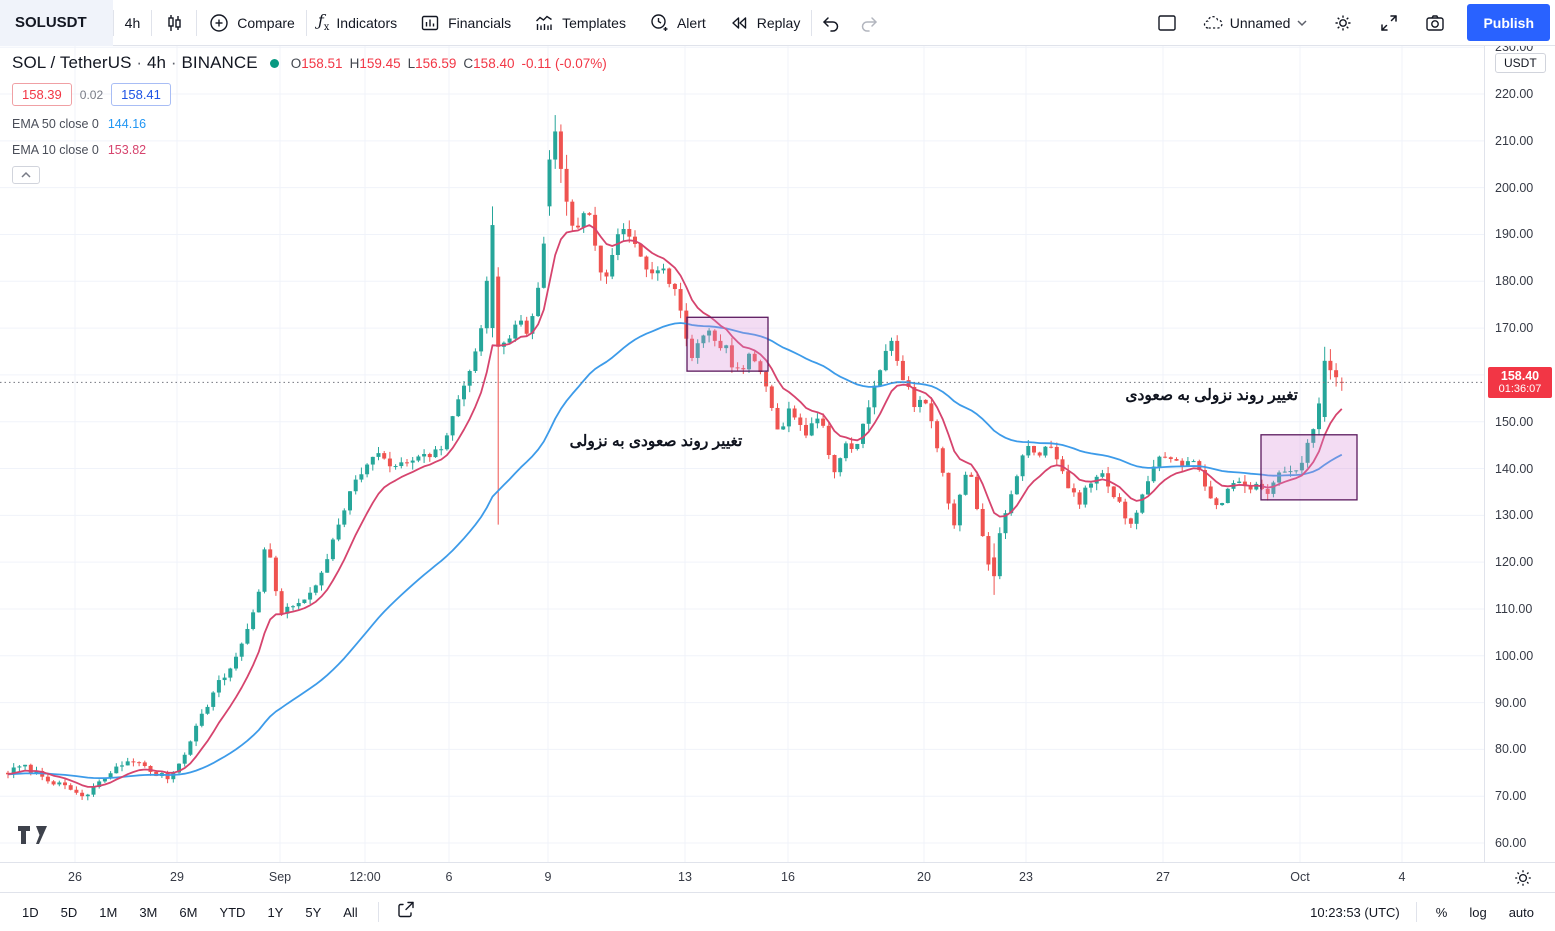  What do you see at coordinates (108, 912) in the screenshot?
I see `range-button-1m: 1M` at bounding box center [108, 912].